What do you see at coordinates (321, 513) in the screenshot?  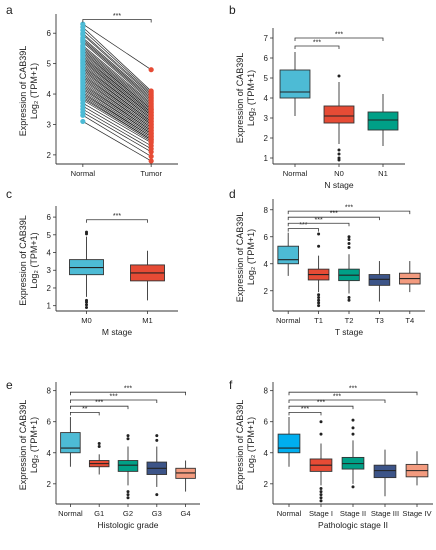 I see `x-tick-label: Stage I` at bounding box center [321, 513].